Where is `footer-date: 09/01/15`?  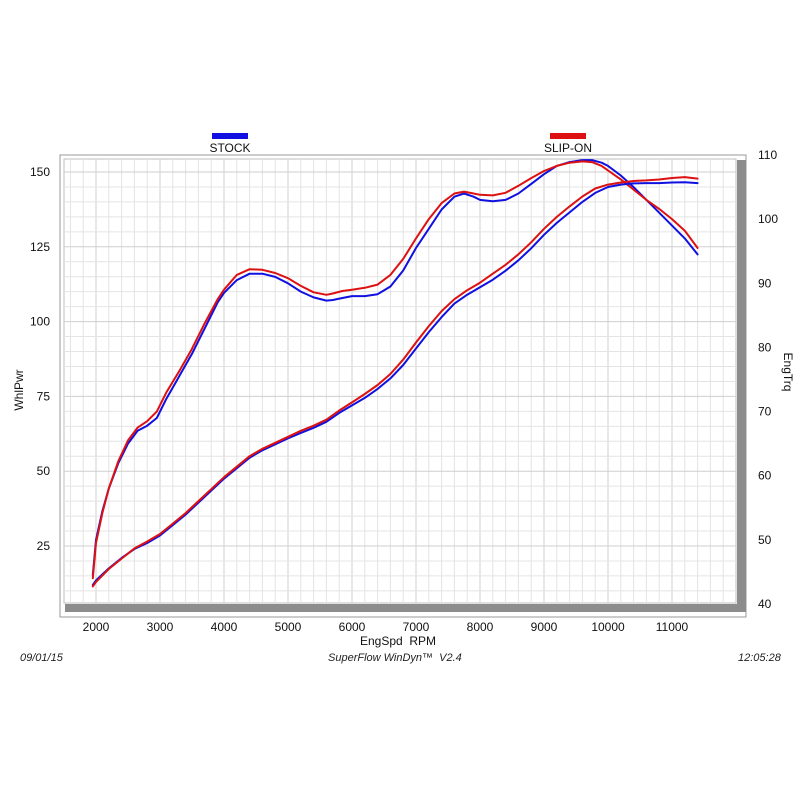
footer-date: 09/01/15 is located at coordinates (41, 658).